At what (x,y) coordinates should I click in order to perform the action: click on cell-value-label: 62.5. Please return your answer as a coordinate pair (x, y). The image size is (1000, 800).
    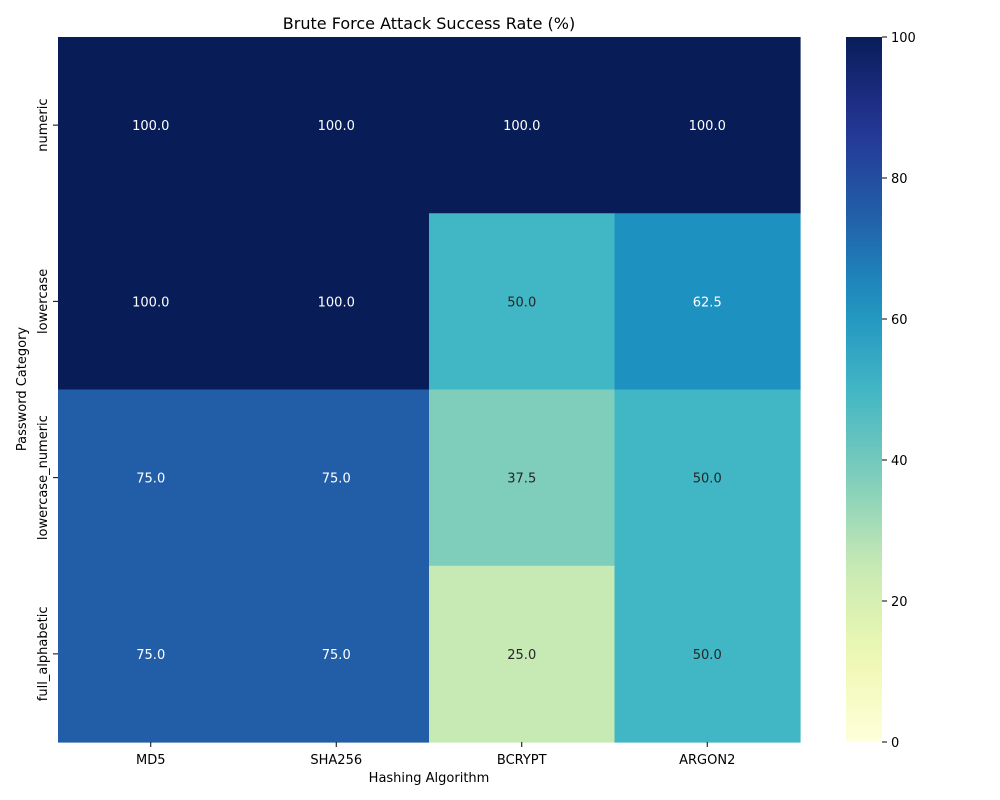
    Looking at the image, I should click on (707, 302).